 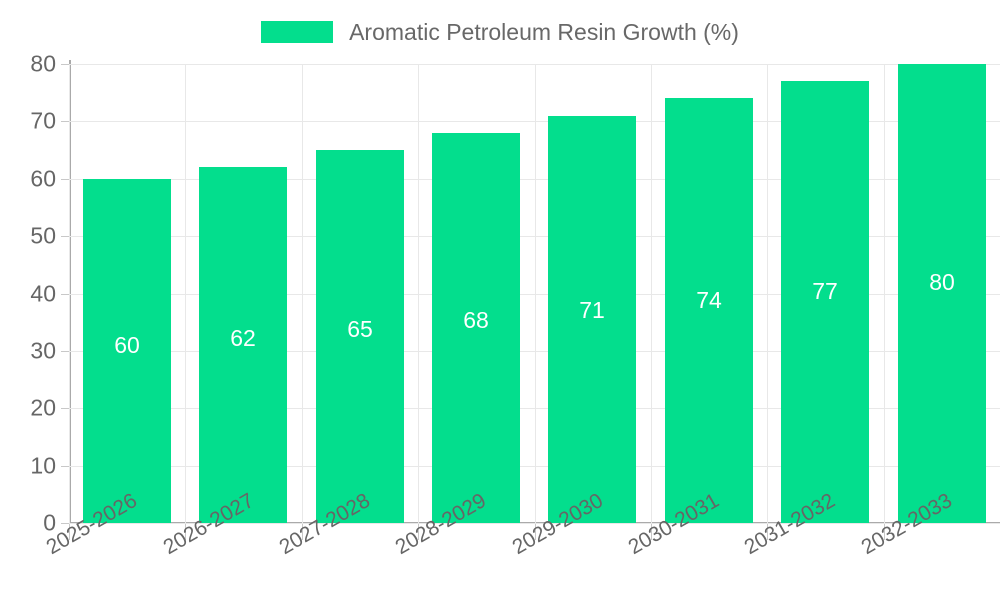 What do you see at coordinates (942, 282) in the screenshot?
I see `bar-value-label: 80` at bounding box center [942, 282].